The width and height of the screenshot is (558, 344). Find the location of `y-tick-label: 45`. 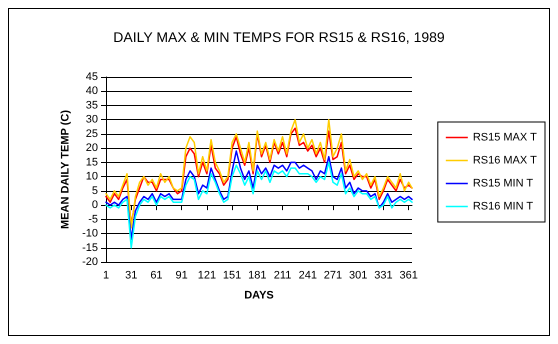

y-tick-label: 45 is located at coordinates (92, 77).